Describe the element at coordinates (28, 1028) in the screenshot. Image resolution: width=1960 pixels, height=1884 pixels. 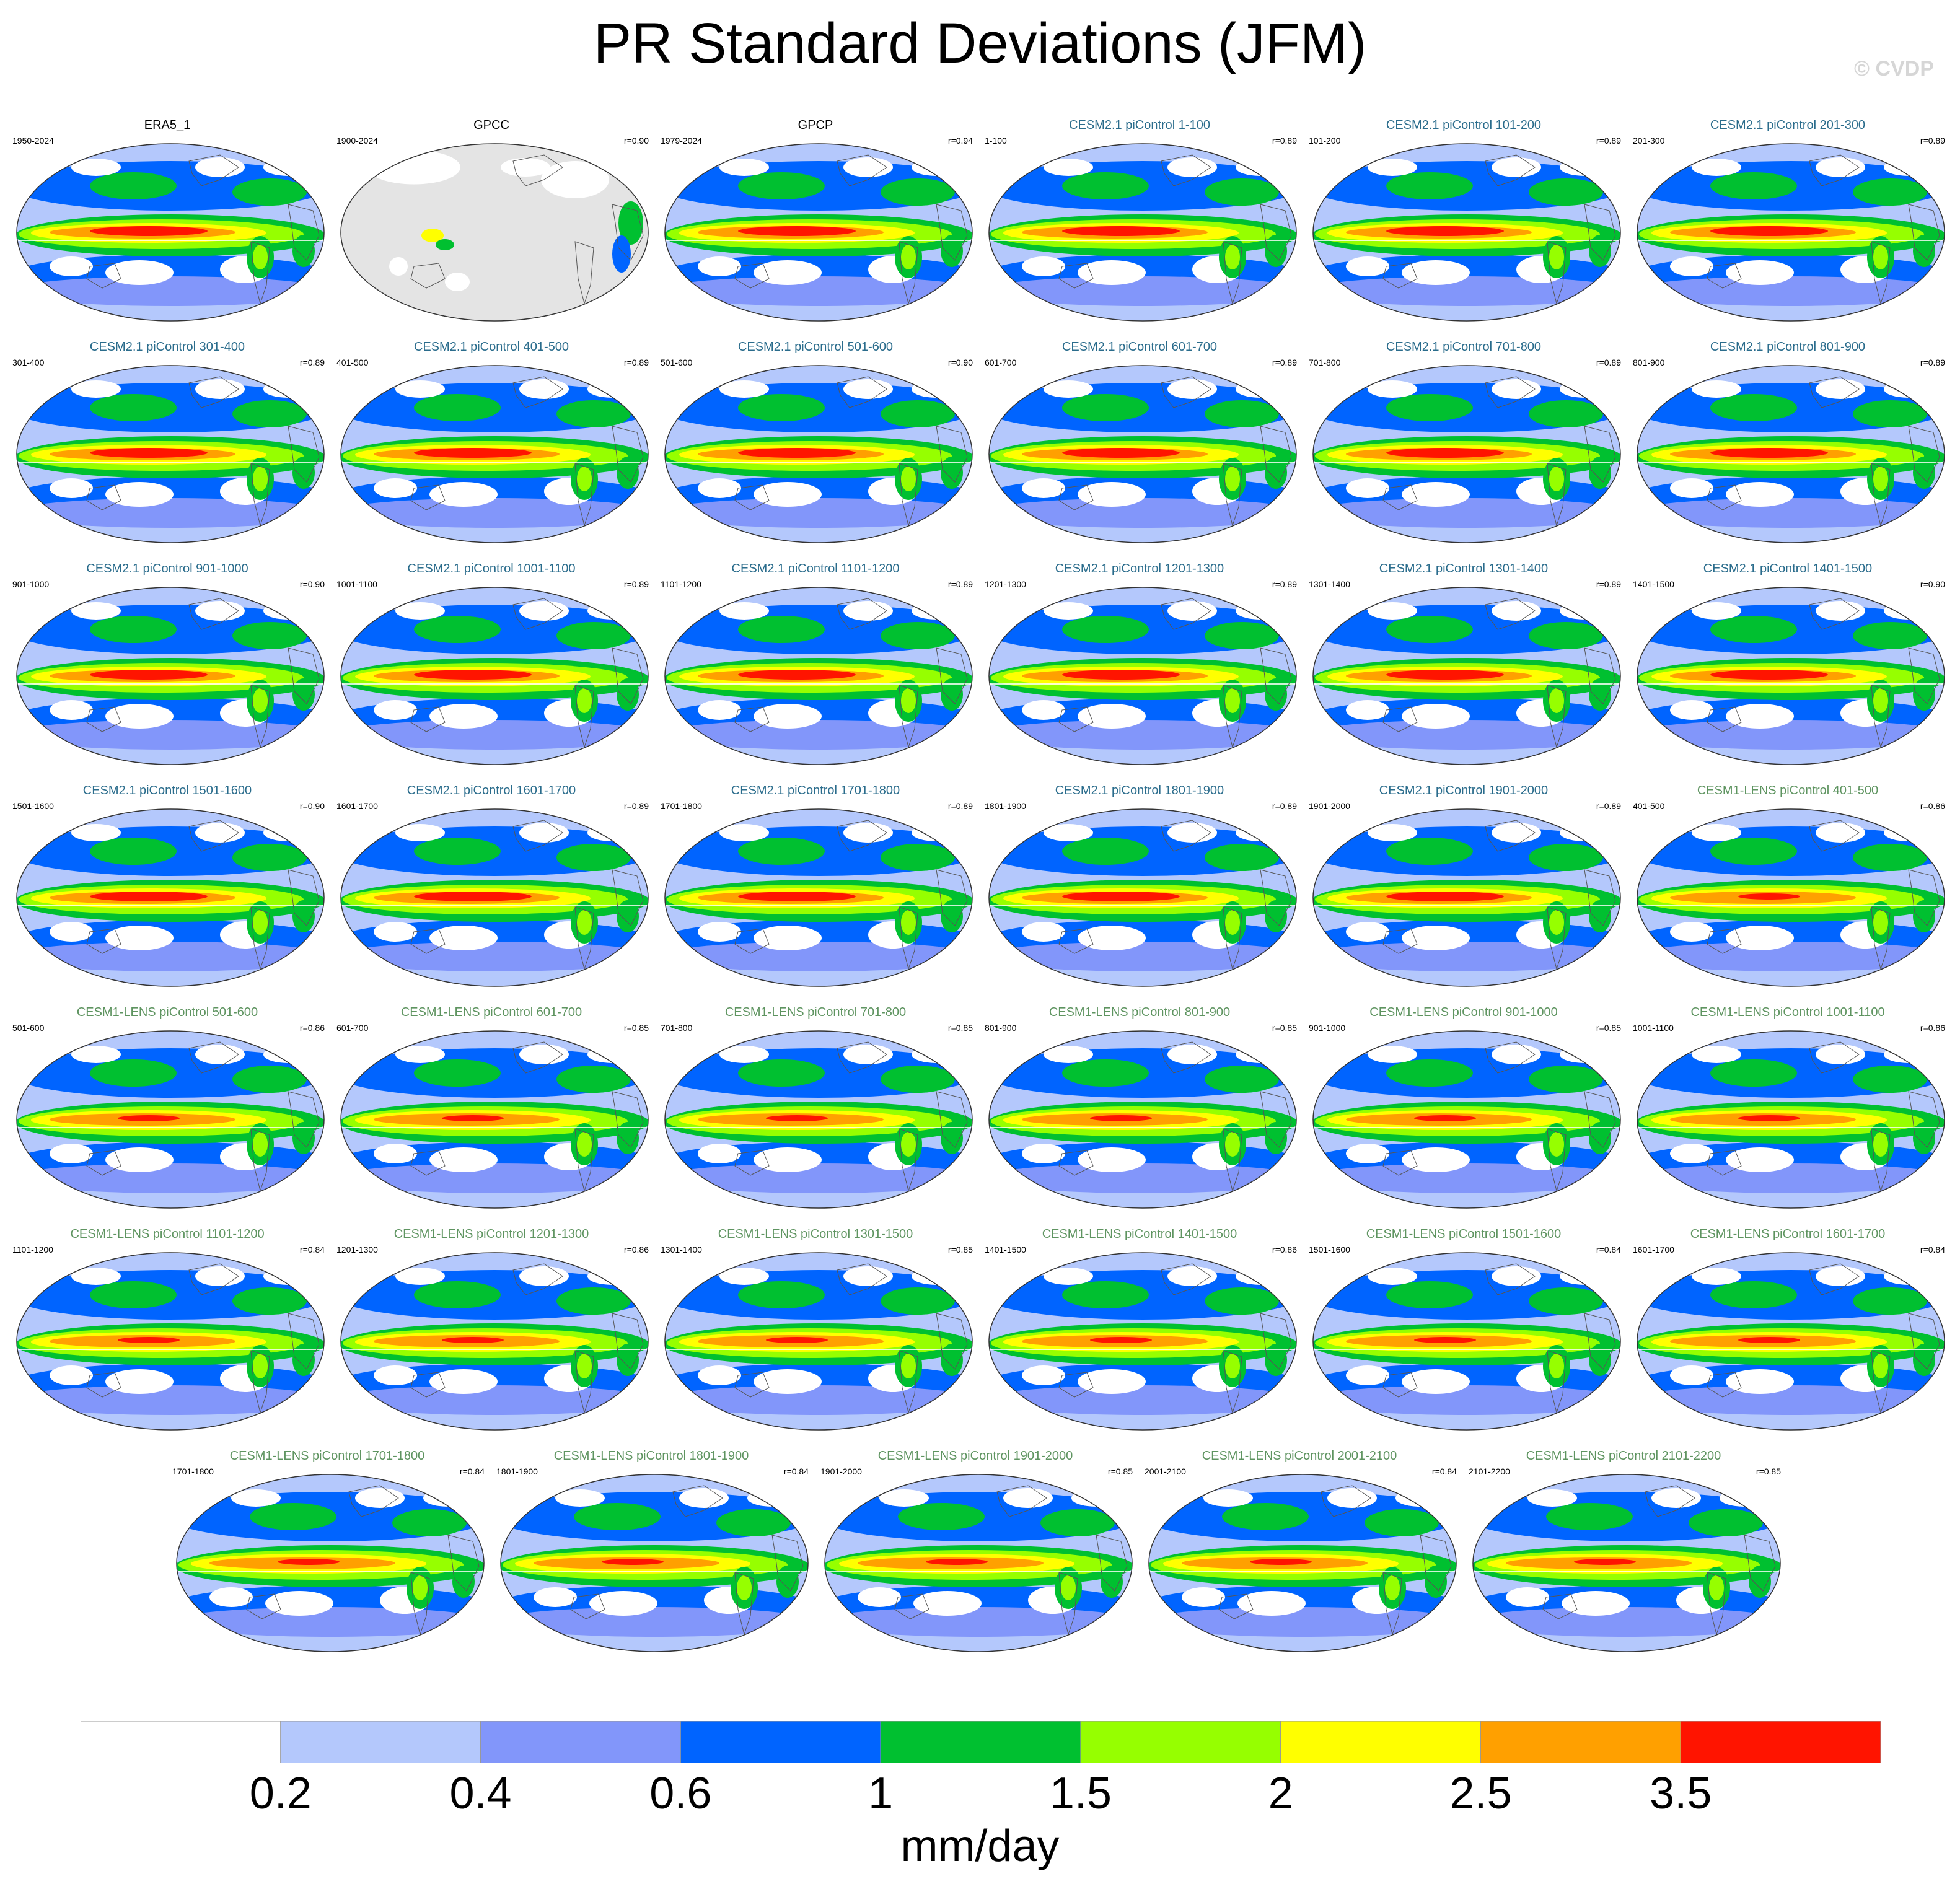
I see `panel-year-range: 501-600` at that location.